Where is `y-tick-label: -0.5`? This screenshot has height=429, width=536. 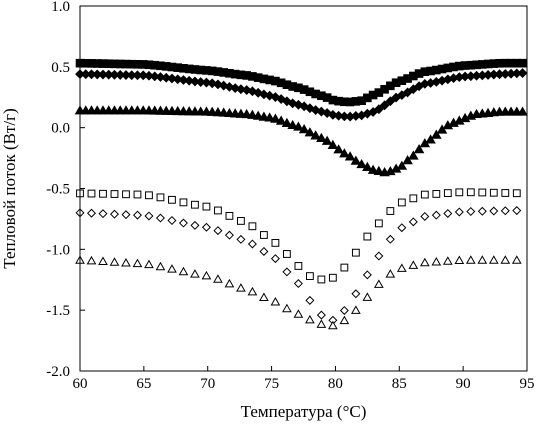 y-tick-label: -0.5 is located at coordinates (58, 190).